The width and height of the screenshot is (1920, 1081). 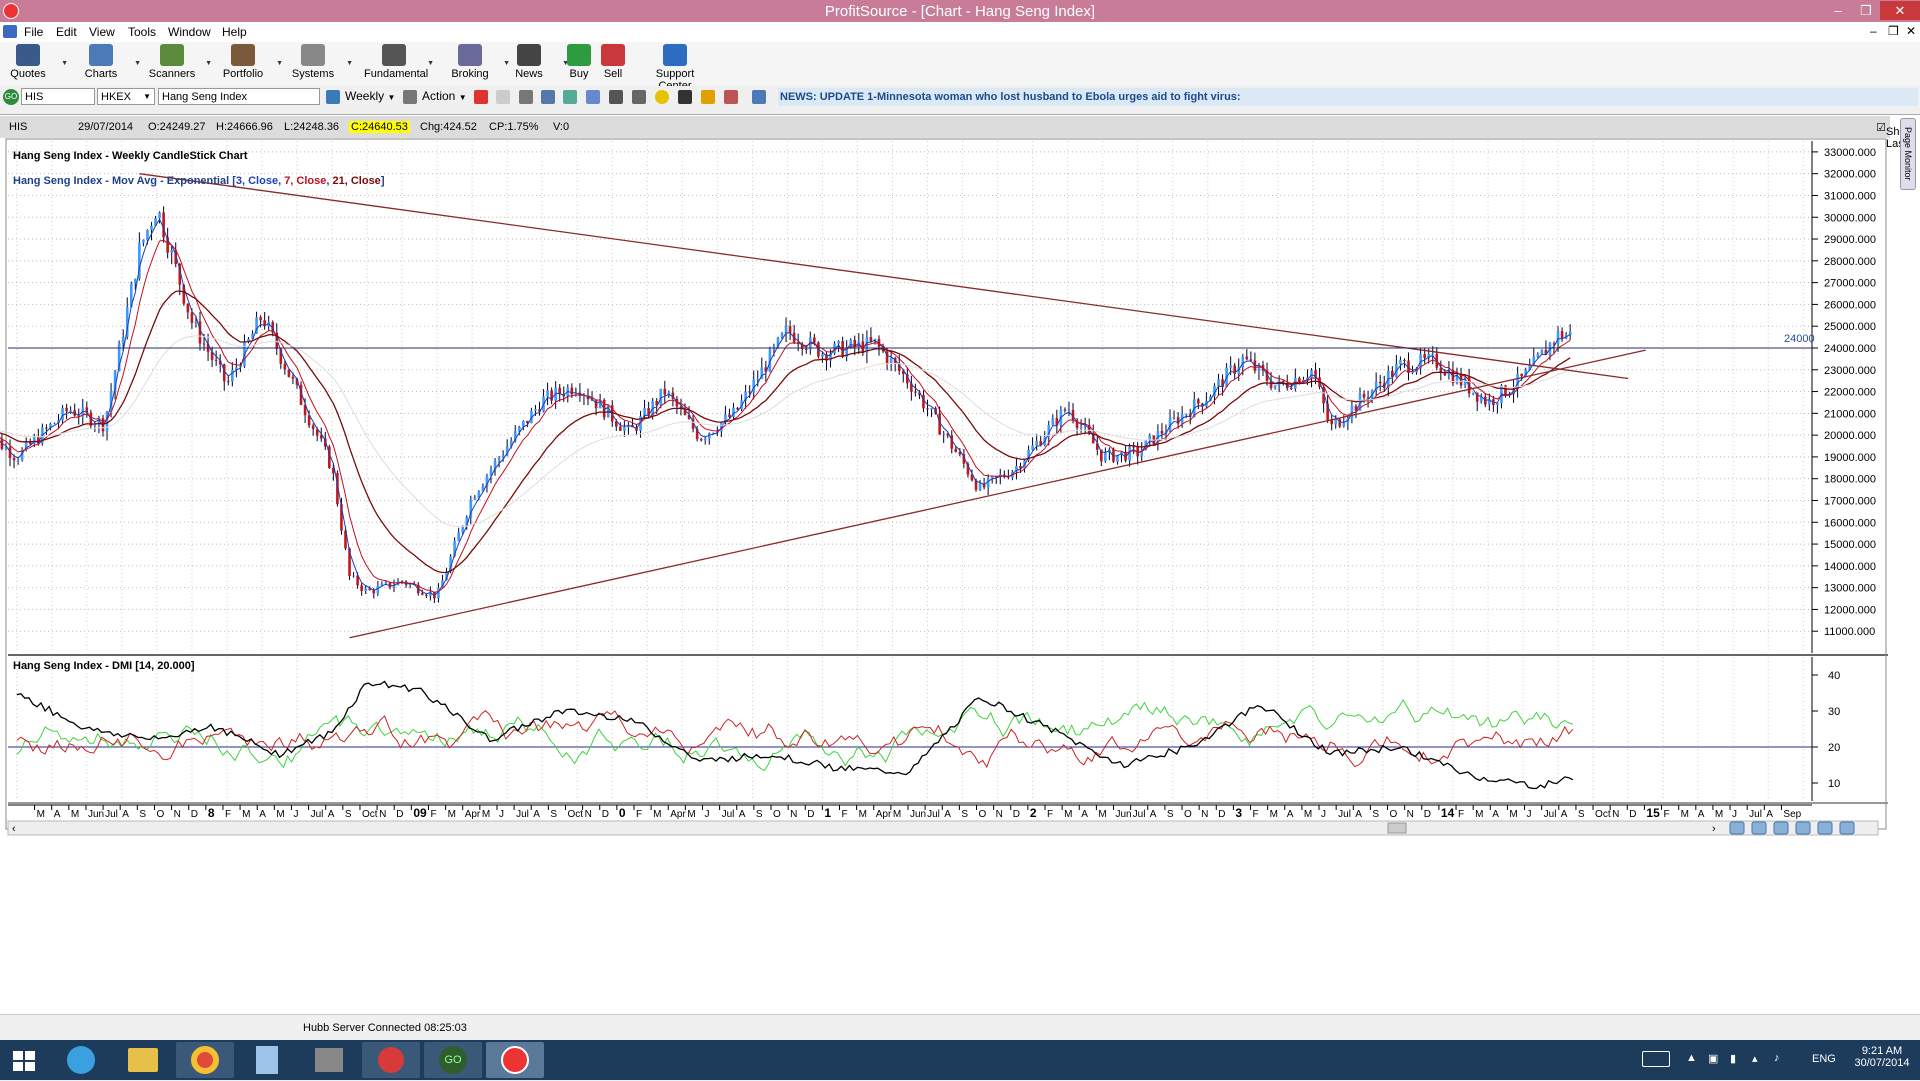 What do you see at coordinates (1777, 1058) in the screenshot?
I see `volume-icon: ♪` at bounding box center [1777, 1058].